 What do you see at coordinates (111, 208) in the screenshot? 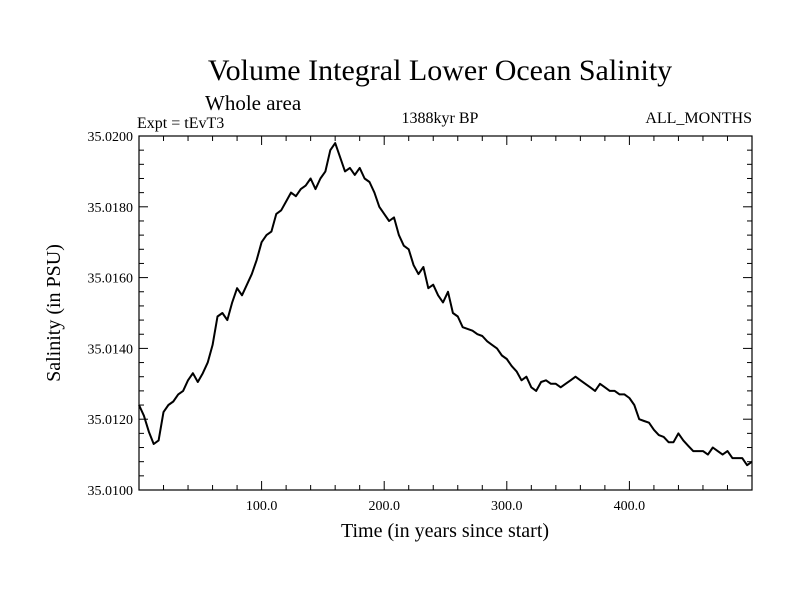
I see `y-tick-label: 35.0180` at bounding box center [111, 208].